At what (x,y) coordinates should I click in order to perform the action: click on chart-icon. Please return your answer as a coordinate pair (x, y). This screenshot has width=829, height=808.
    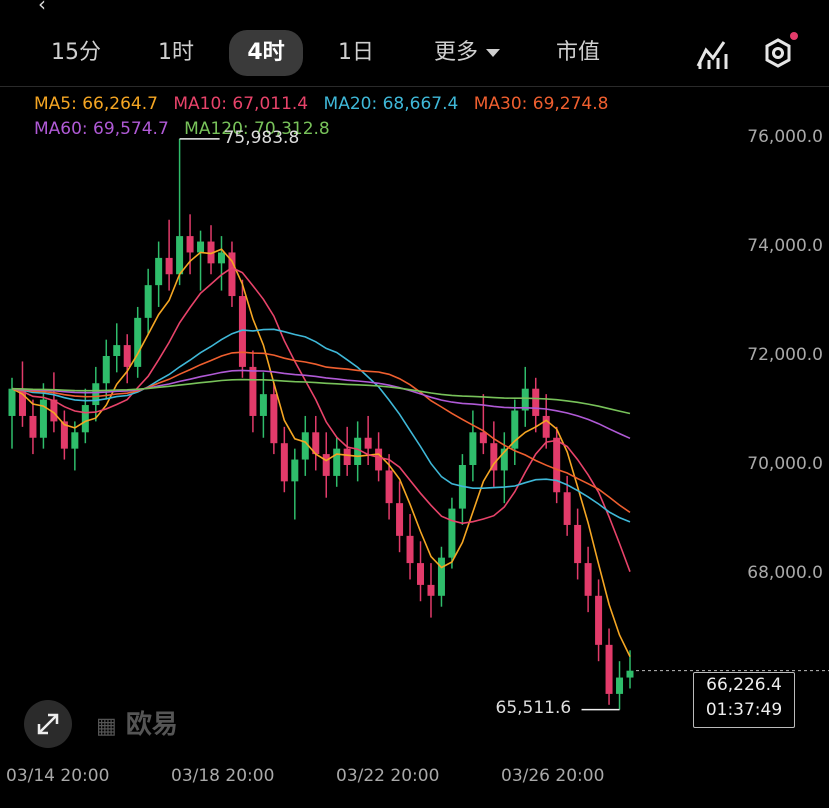
    Looking at the image, I should click on (712, 54).